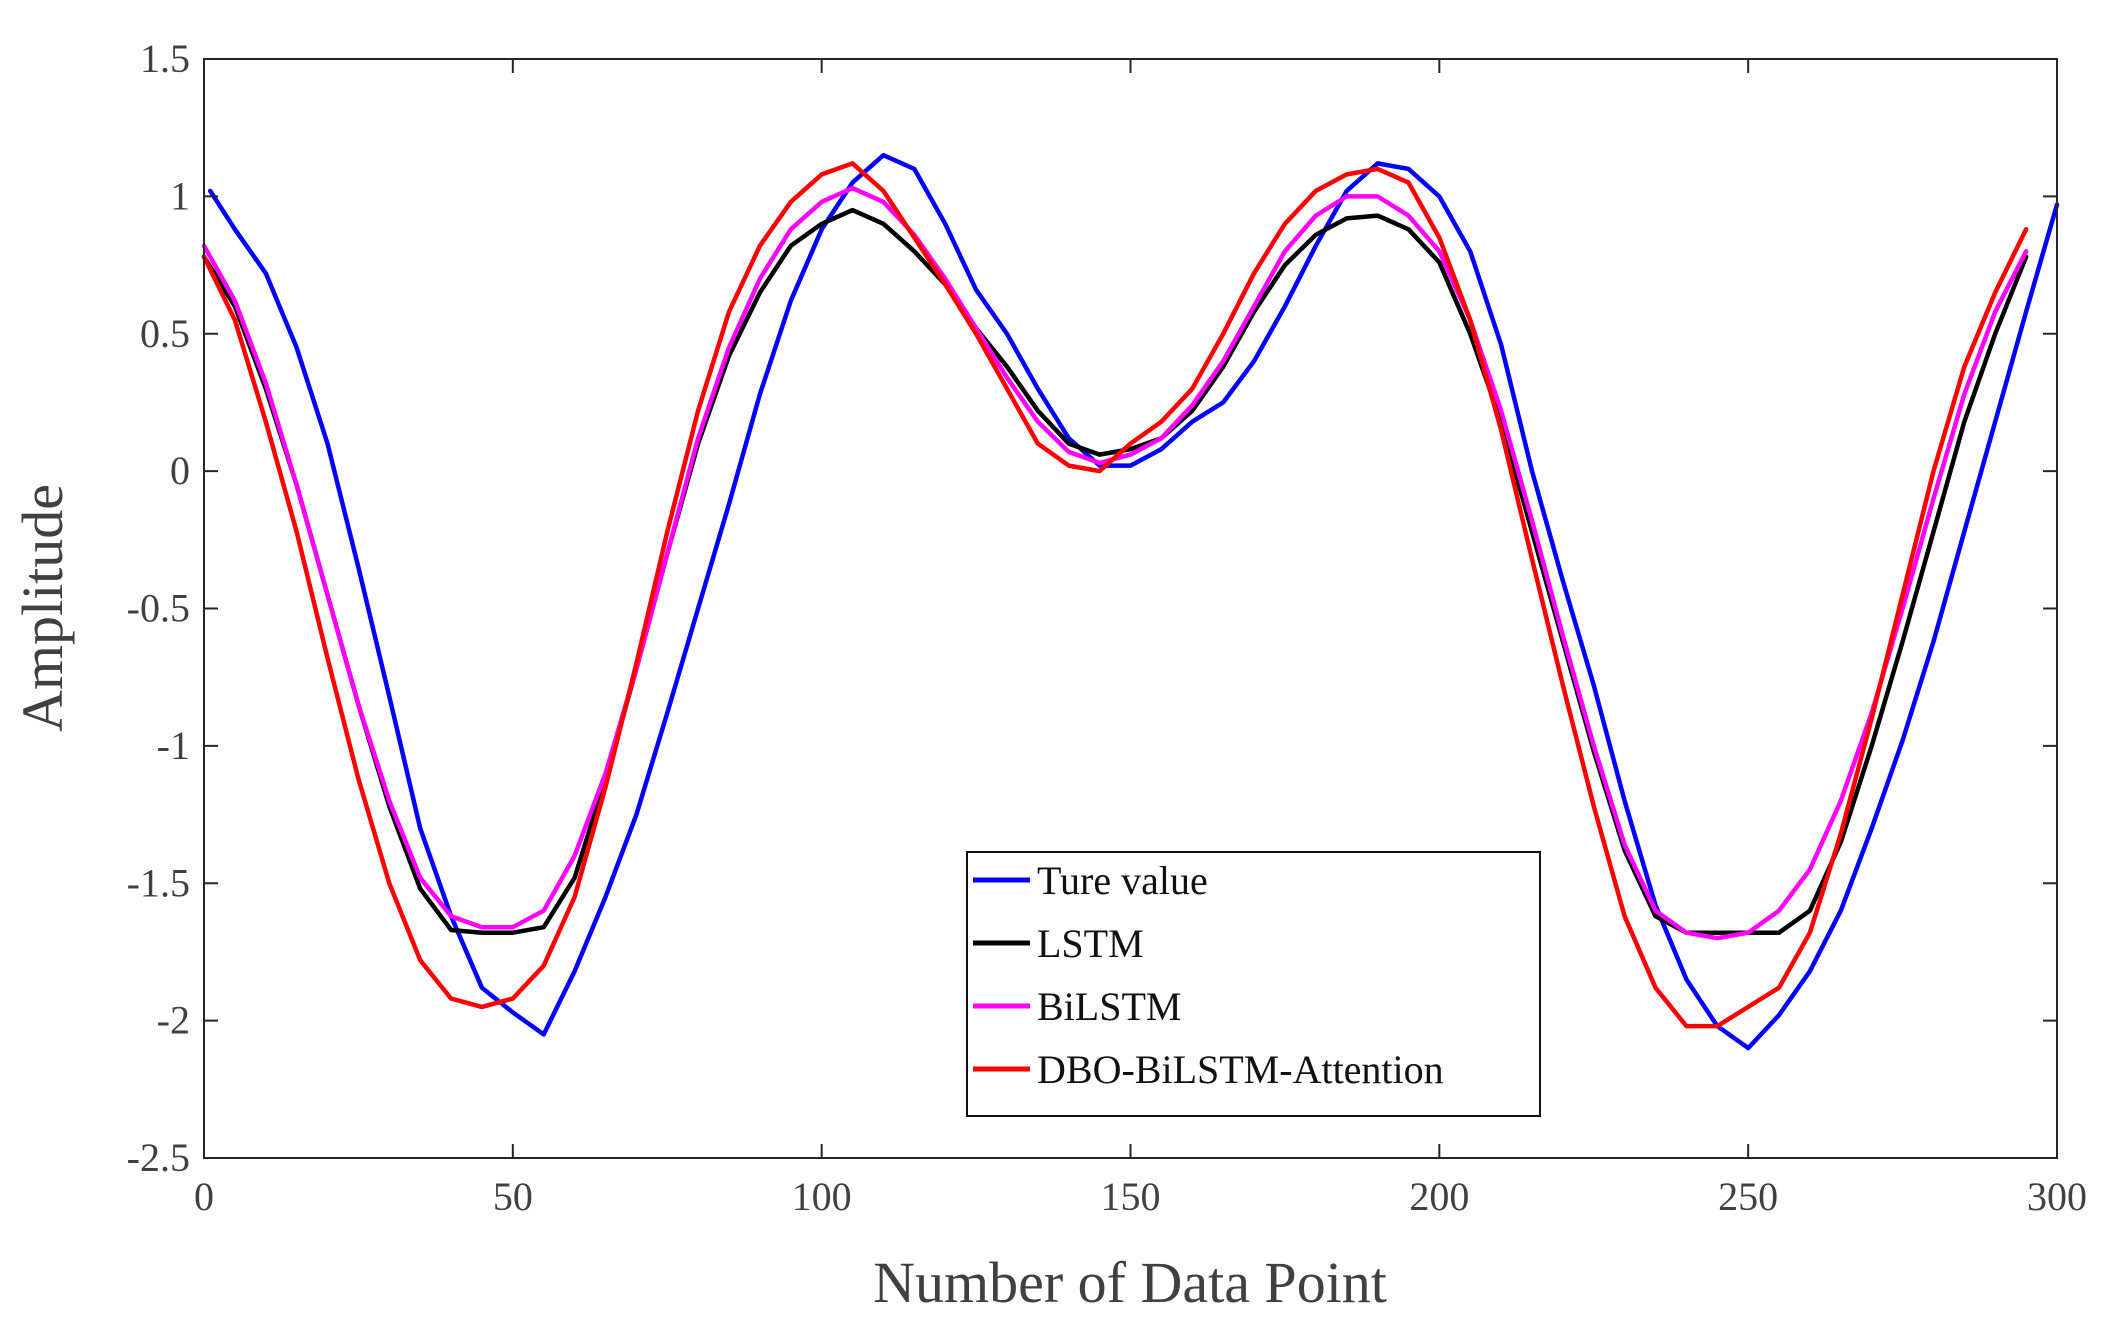 The image size is (2111, 1332). I want to click on y-tick-label: -1.5, so click(158, 882).